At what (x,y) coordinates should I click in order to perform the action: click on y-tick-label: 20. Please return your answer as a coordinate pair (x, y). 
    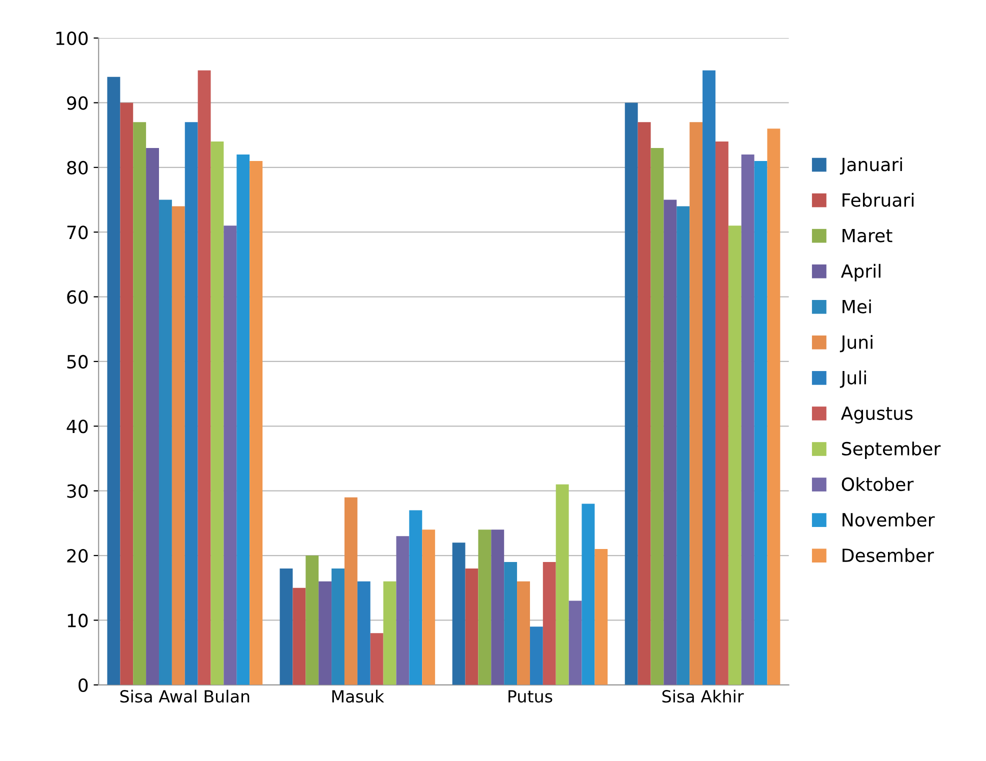
    Looking at the image, I should click on (77, 555).